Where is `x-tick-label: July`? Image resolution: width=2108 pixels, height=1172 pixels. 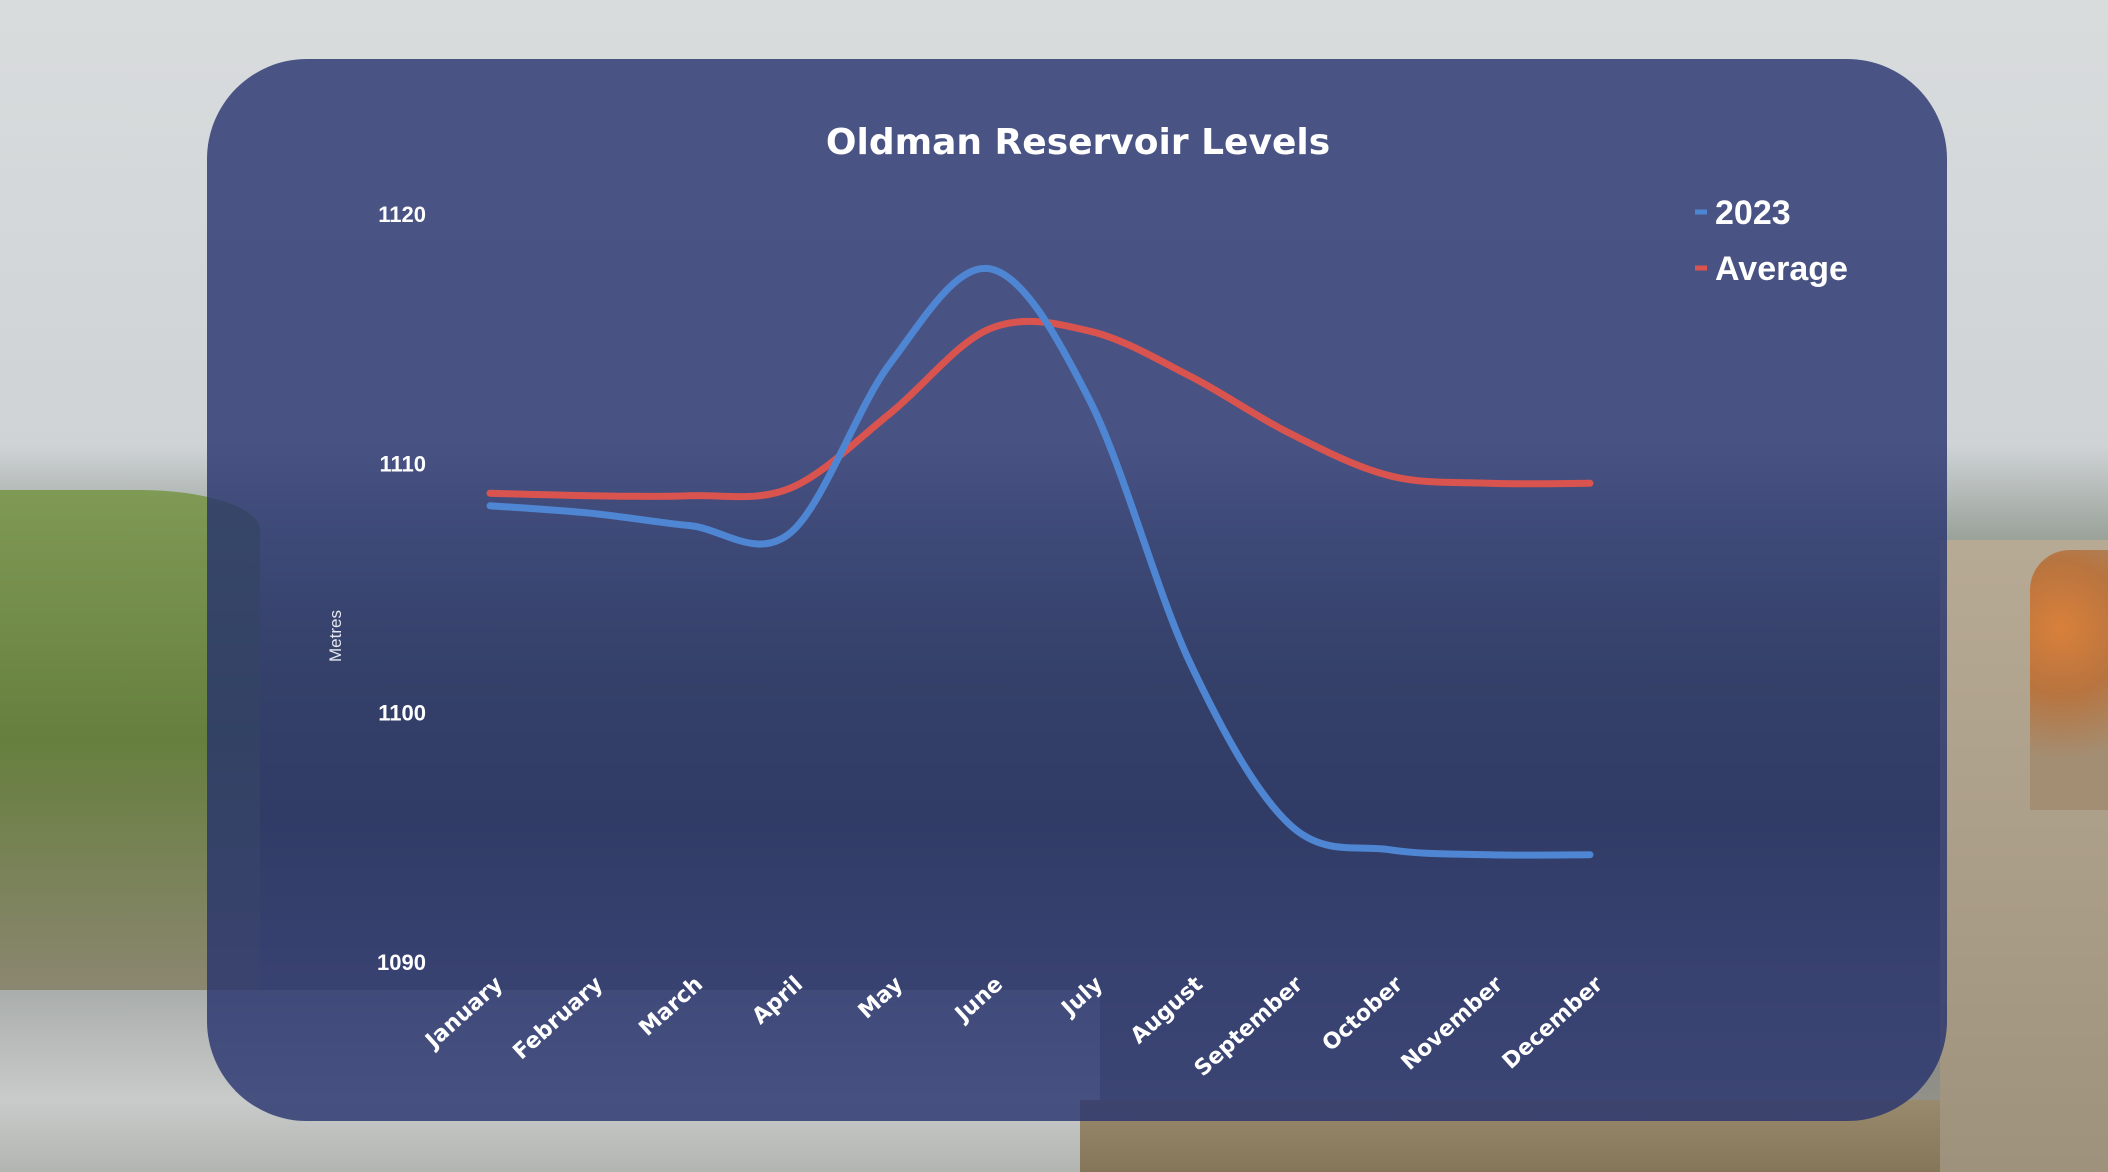 x-tick-label: July is located at coordinates (1082, 997).